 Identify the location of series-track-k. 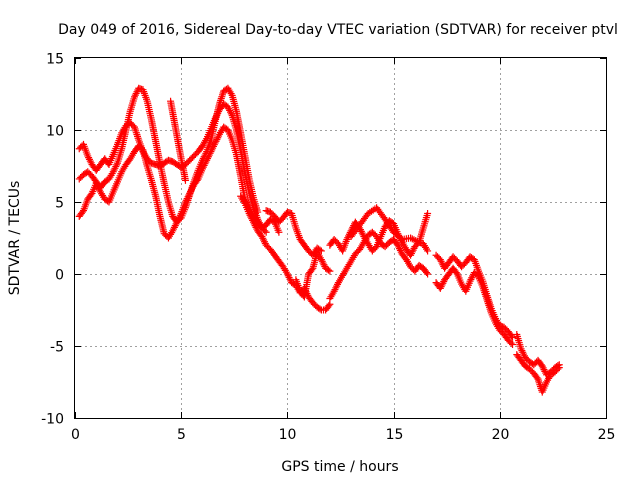
(474, 296).